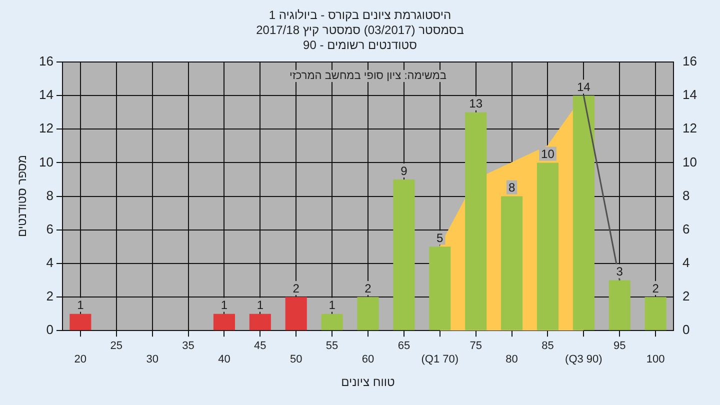  What do you see at coordinates (583, 359) in the screenshot?
I see `x-tick-label: (Q3 90)` at bounding box center [583, 359].